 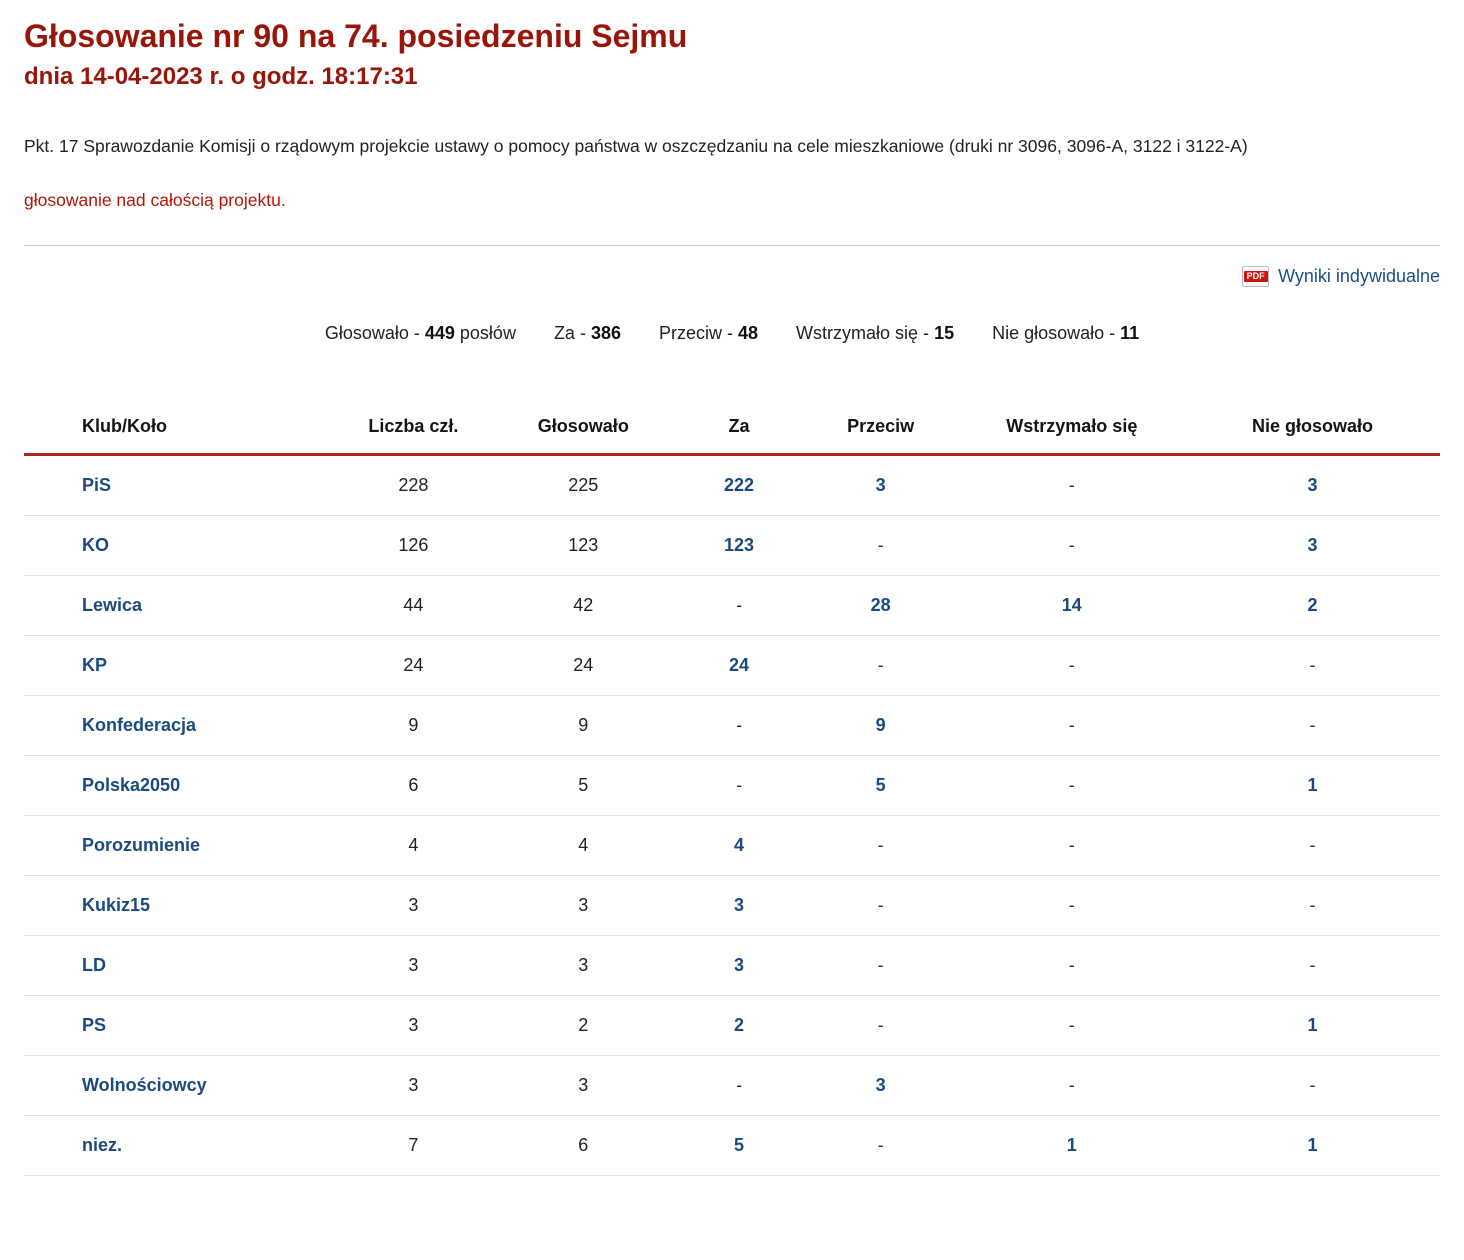 I want to click on vote-count-link: 123, so click(x=739, y=545).